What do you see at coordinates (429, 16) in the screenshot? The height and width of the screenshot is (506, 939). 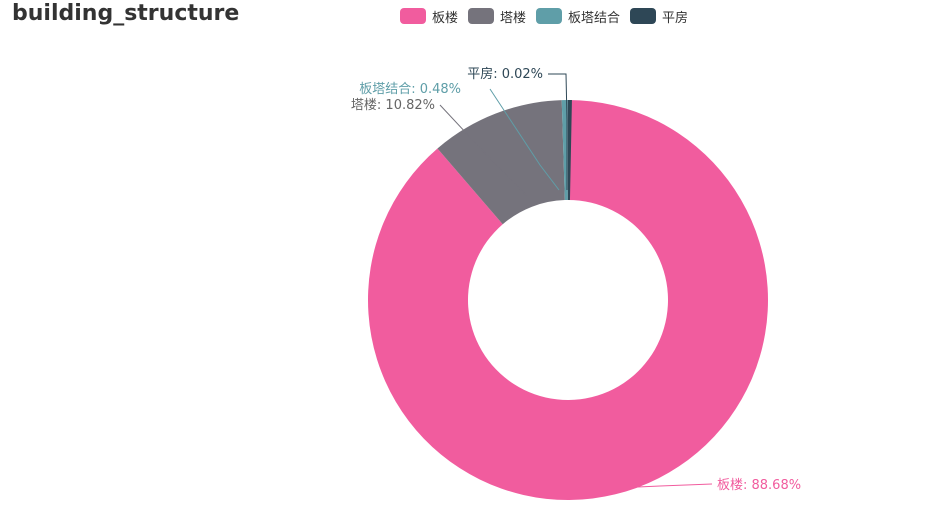 I see `legend-item-0: 板楼` at bounding box center [429, 16].